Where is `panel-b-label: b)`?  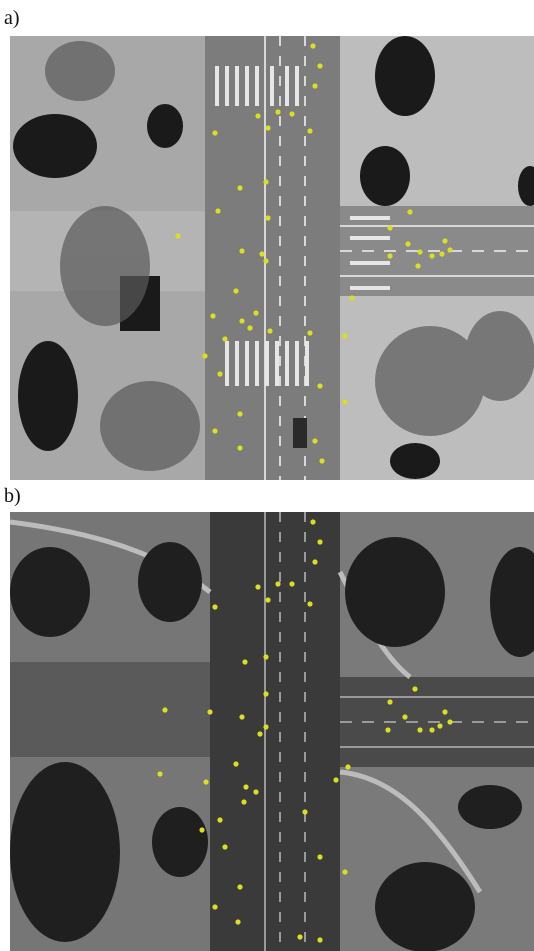
panel-b-label: b) is located at coordinates (12, 496).